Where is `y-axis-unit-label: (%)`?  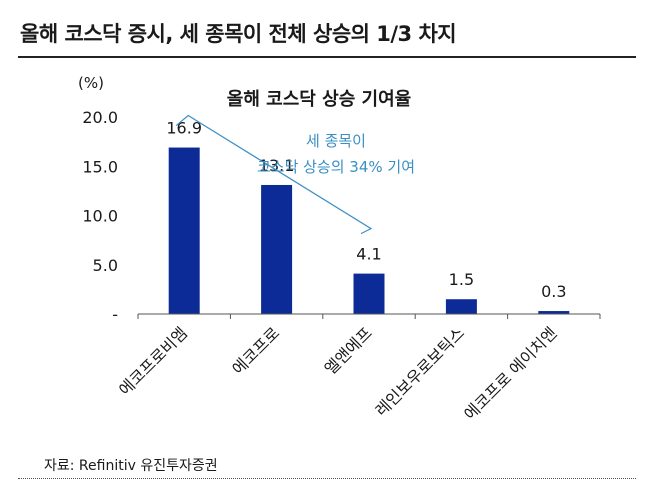 y-axis-unit-label: (%) is located at coordinates (91, 83).